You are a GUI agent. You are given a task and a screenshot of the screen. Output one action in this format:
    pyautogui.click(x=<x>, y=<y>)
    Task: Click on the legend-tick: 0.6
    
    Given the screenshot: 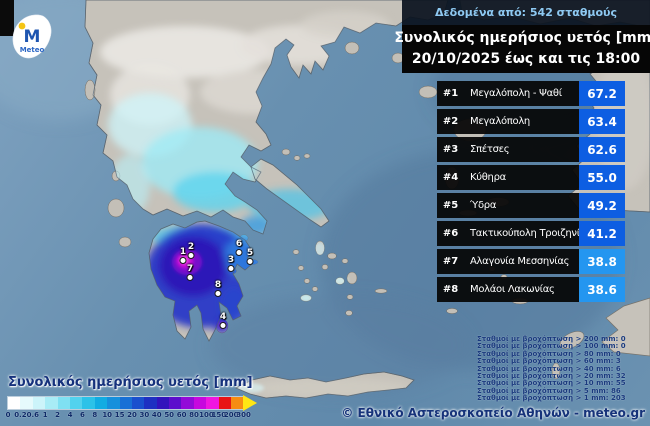 What is the action you would take?
    pyautogui.click(x=32, y=415)
    